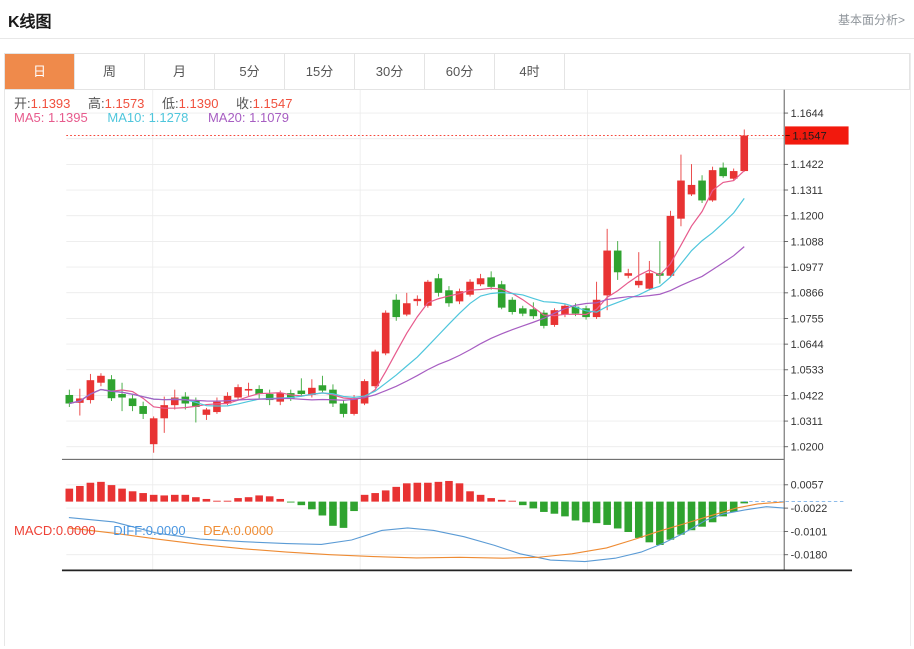 Image resolution: width=914 pixels, height=649 pixels. What do you see at coordinates (809, 532) in the screenshot?
I see `macd-tick-label: -0.0101` at bounding box center [809, 532].